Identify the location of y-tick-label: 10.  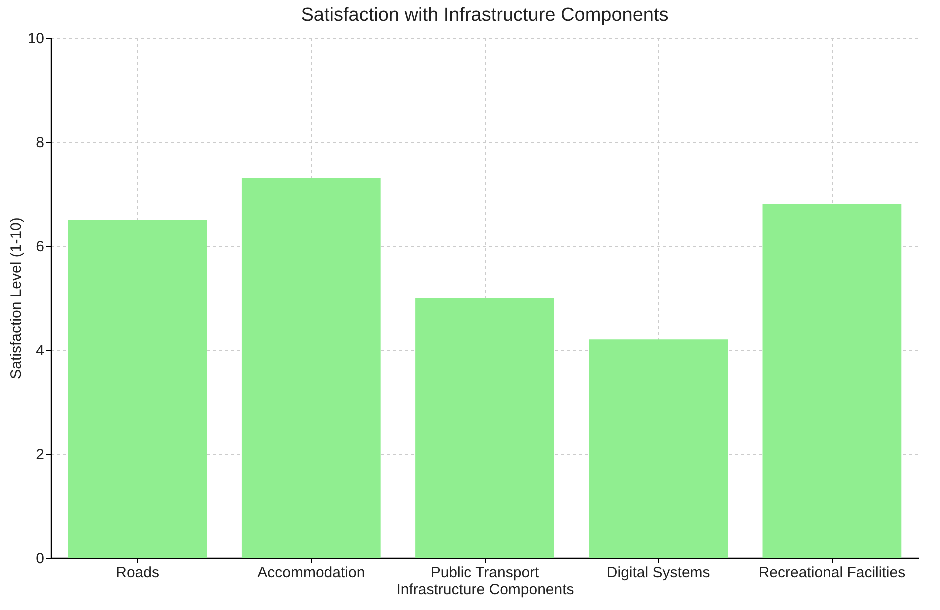
(36, 39).